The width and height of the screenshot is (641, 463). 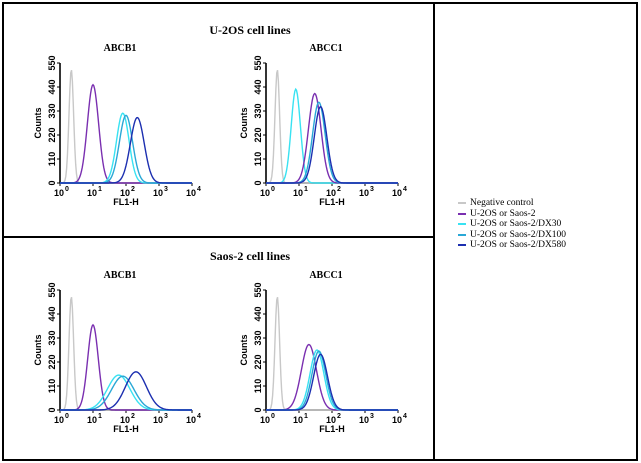 I want to click on legend-item-dx100: U-2OS or Saos-2/DX100, so click(x=512, y=235).